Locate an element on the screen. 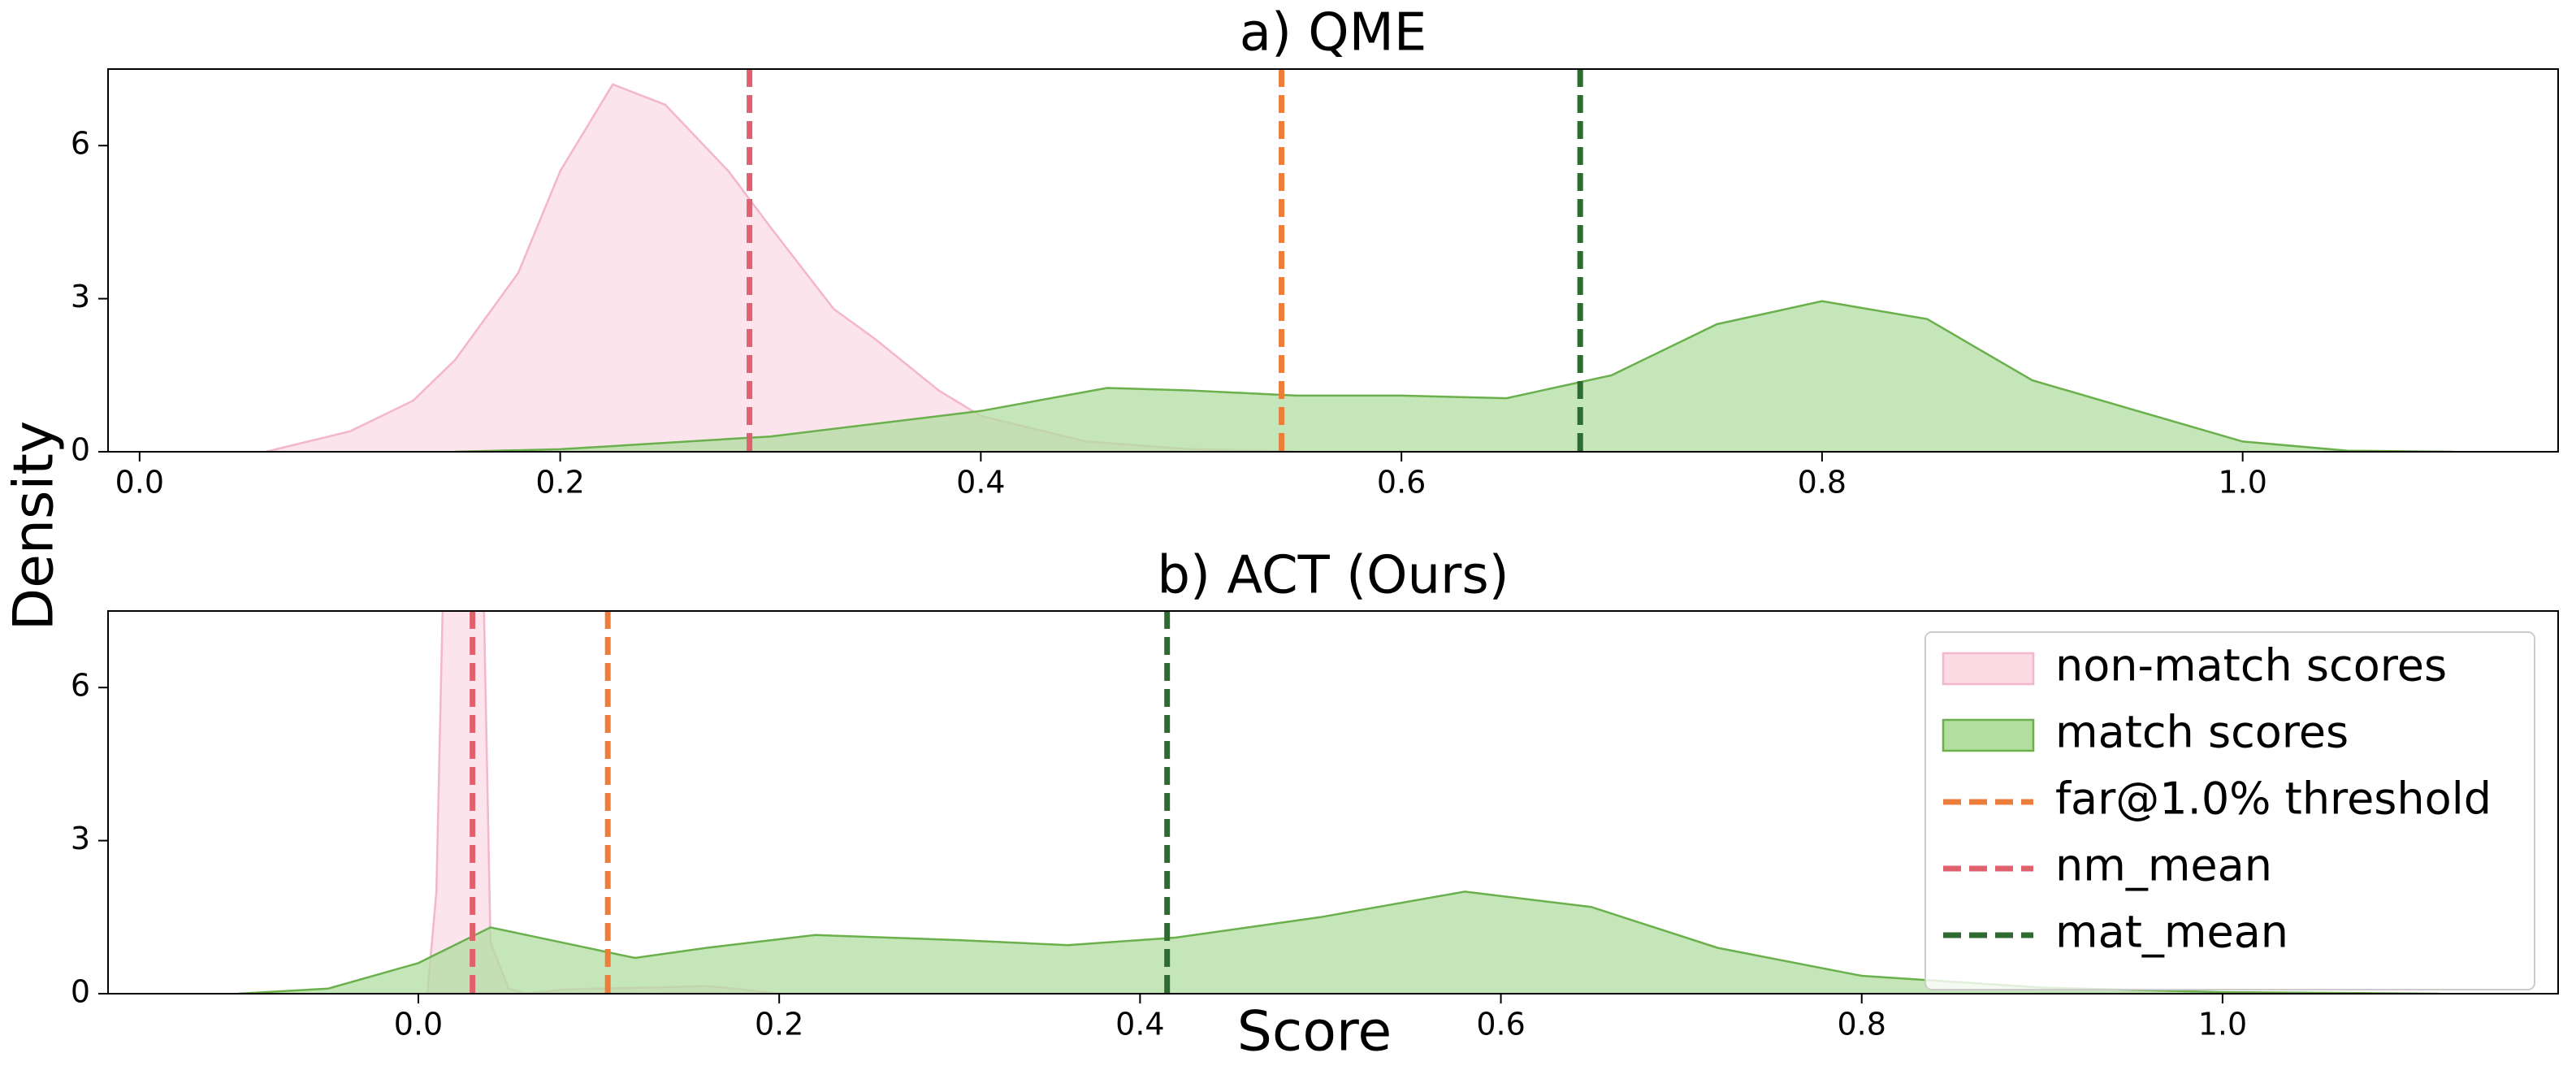  y-axis-label: Density is located at coordinates (34, 526).